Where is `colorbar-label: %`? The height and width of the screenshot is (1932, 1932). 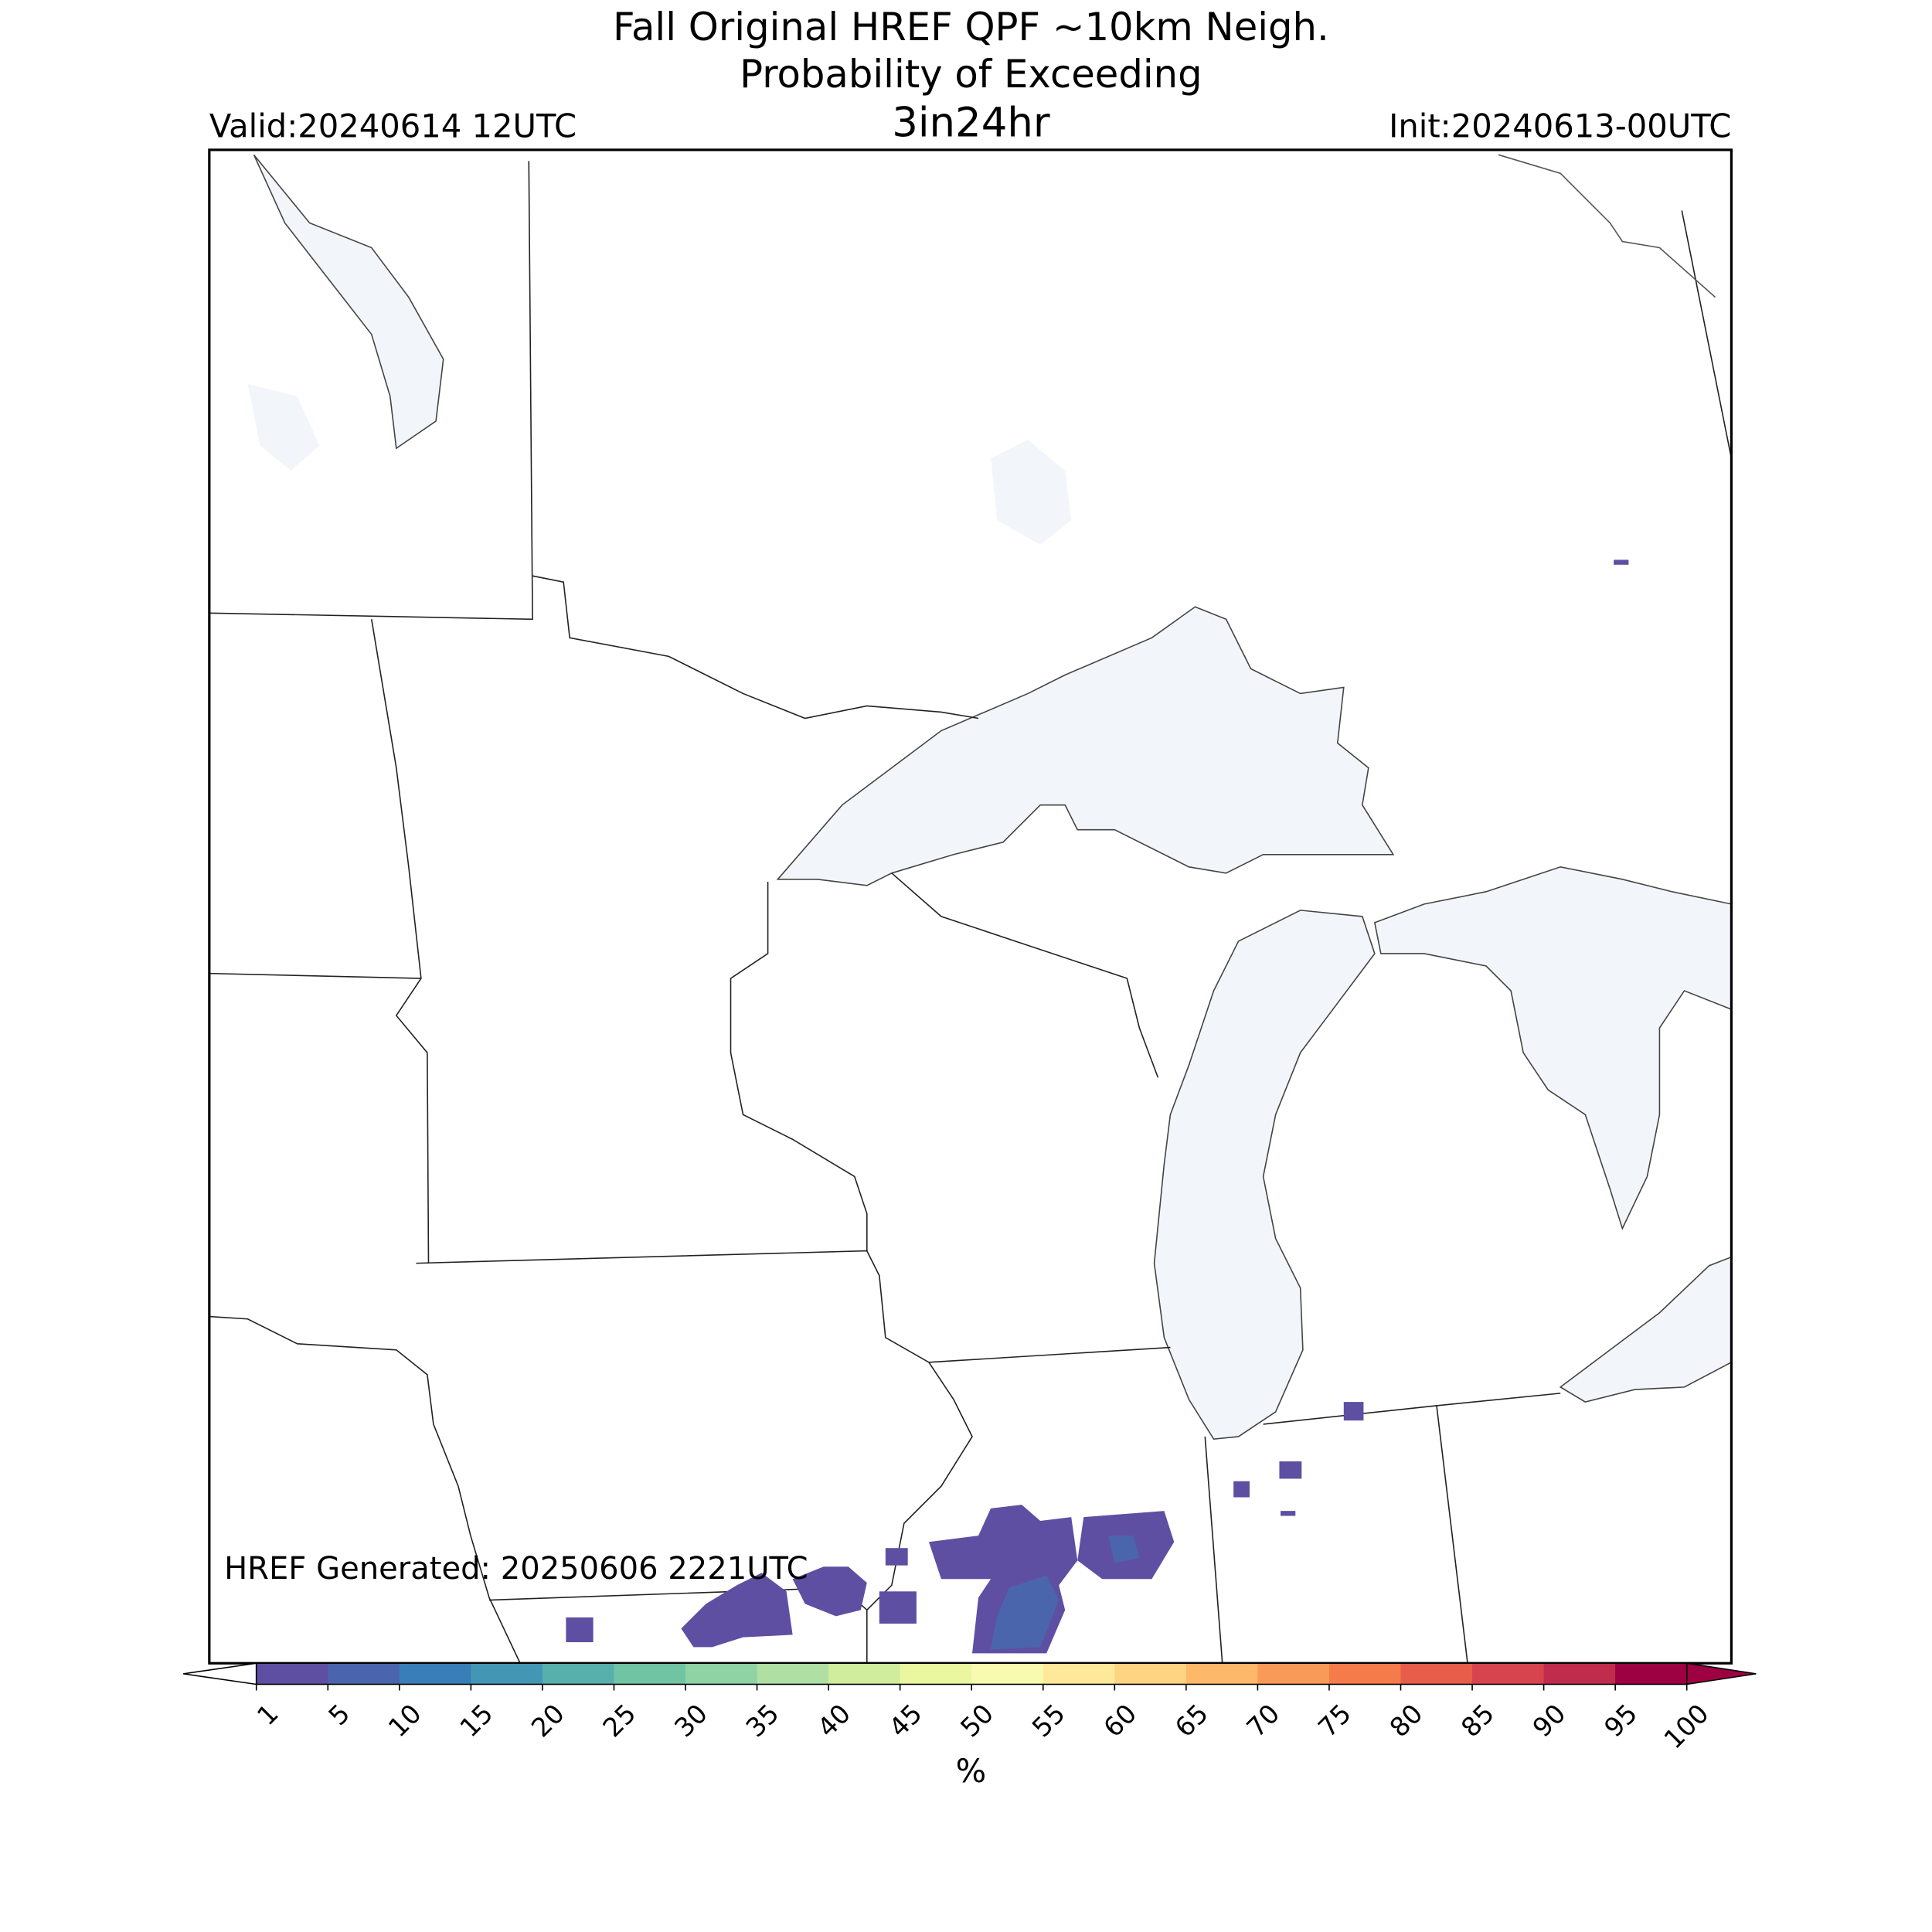 colorbar-label: % is located at coordinates (971, 1771).